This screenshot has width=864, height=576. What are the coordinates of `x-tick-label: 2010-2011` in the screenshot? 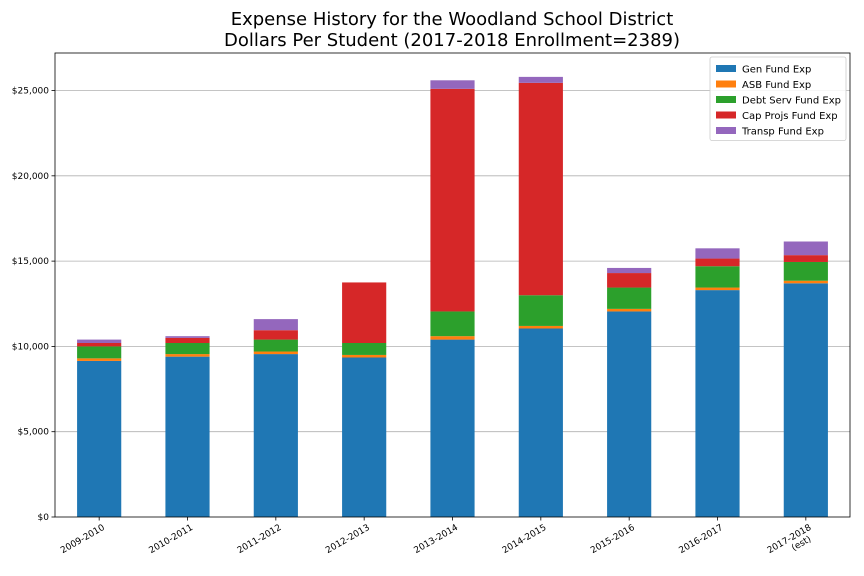 It's located at (171, 539).